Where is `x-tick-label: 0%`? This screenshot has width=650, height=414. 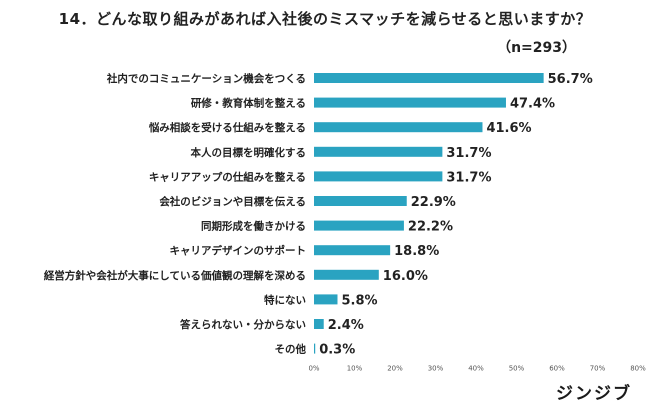 x-tick-label: 0% is located at coordinates (313, 369).